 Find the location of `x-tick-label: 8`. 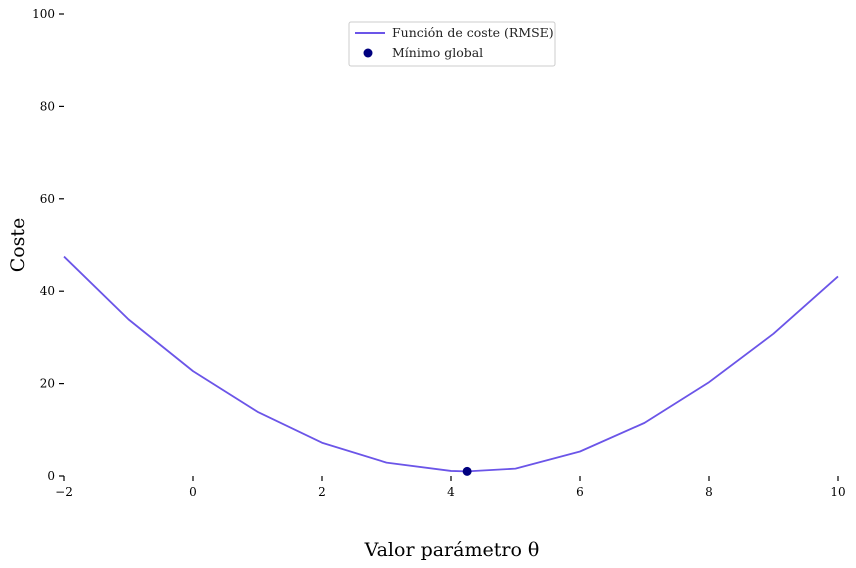

x-tick-label: 8 is located at coordinates (709, 492).